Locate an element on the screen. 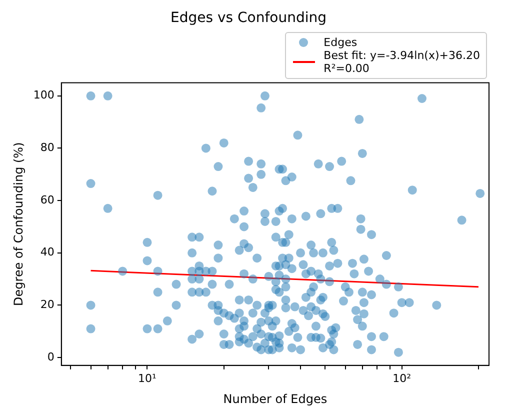 The width and height of the screenshot is (507, 419). y-tick-label: 40 is located at coordinates (47, 252).